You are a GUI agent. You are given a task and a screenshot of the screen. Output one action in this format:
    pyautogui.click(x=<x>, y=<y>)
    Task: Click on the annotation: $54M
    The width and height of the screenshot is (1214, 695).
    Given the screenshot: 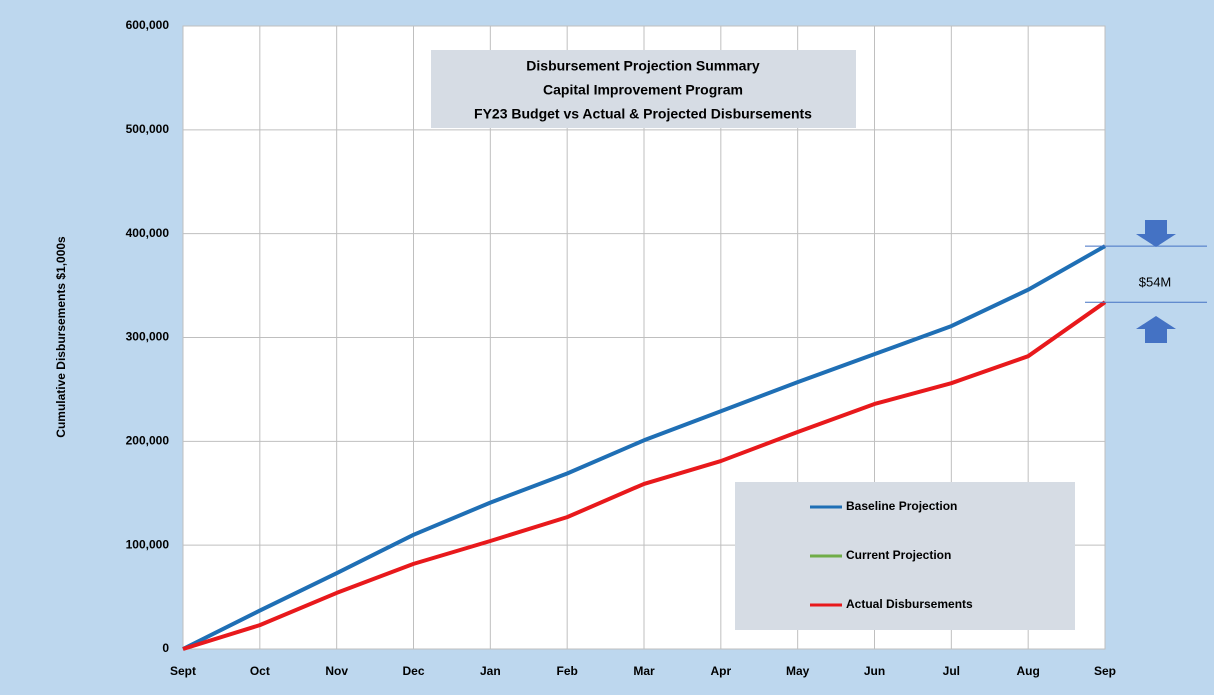 What is the action you would take?
    pyautogui.click(x=1155, y=281)
    